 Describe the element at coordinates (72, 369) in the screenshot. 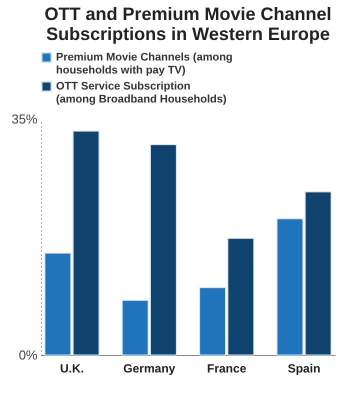

I see `x-tick-label: U.K.` at that location.